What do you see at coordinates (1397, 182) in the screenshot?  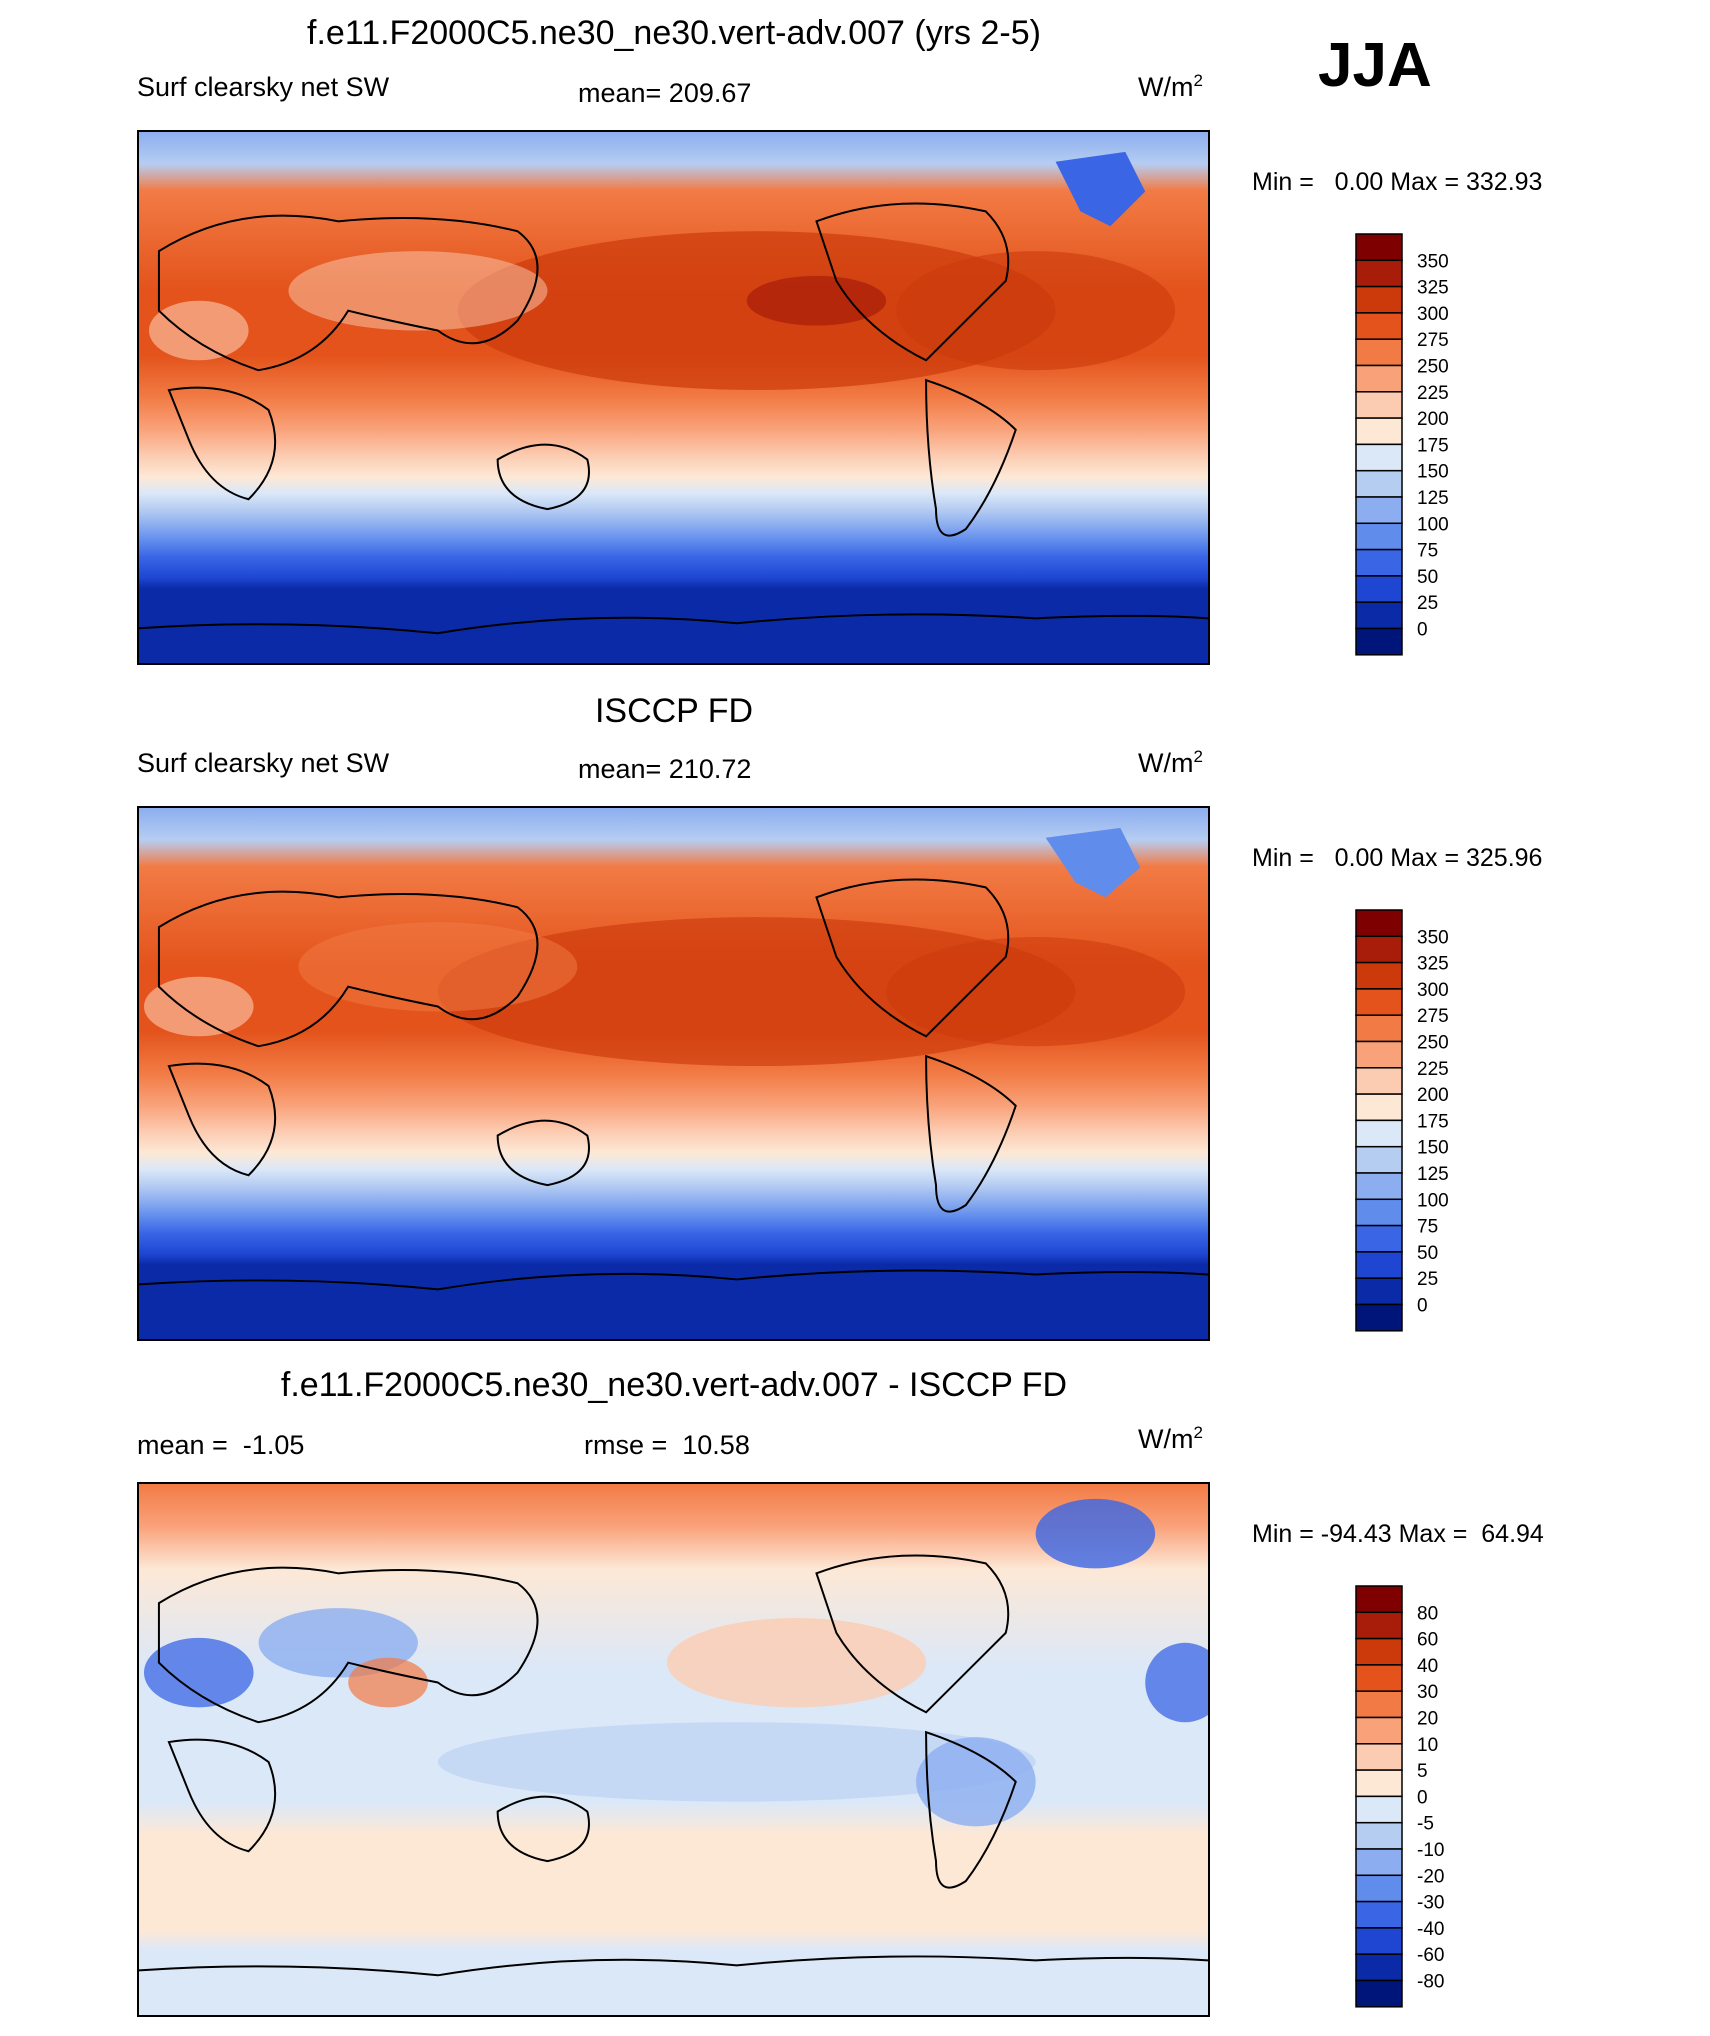 I see `minmax-label: Min = 0.00 Max = 332.93` at bounding box center [1397, 182].